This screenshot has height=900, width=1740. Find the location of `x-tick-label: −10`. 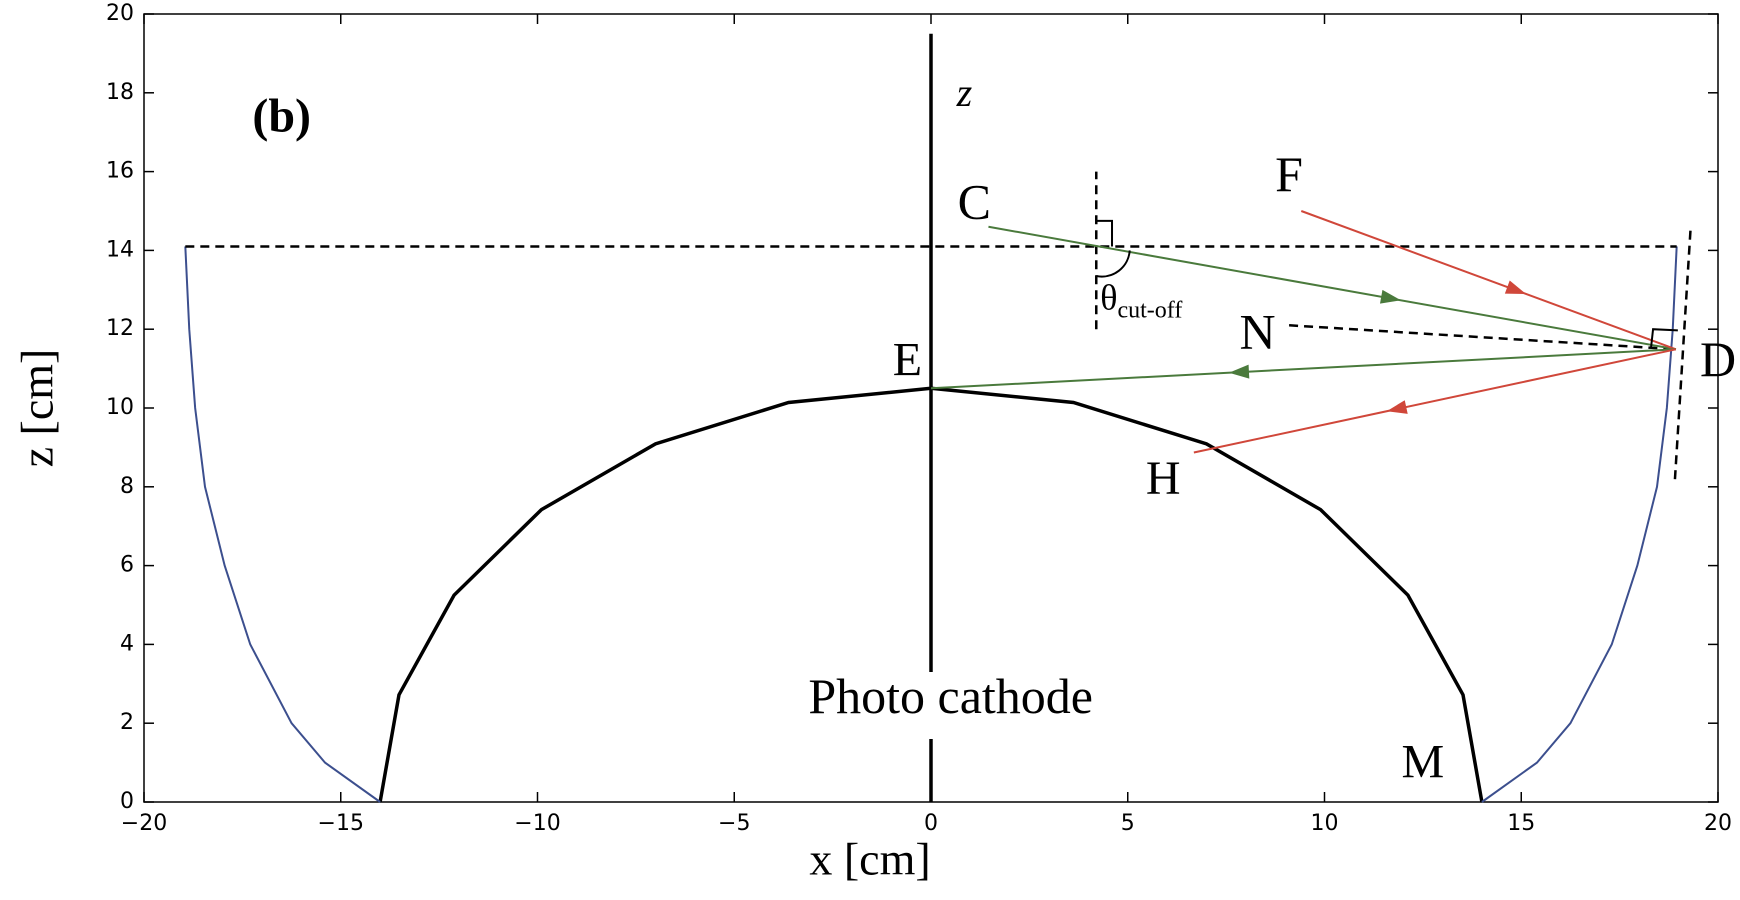

x-tick-label: −10 is located at coordinates (537, 823).